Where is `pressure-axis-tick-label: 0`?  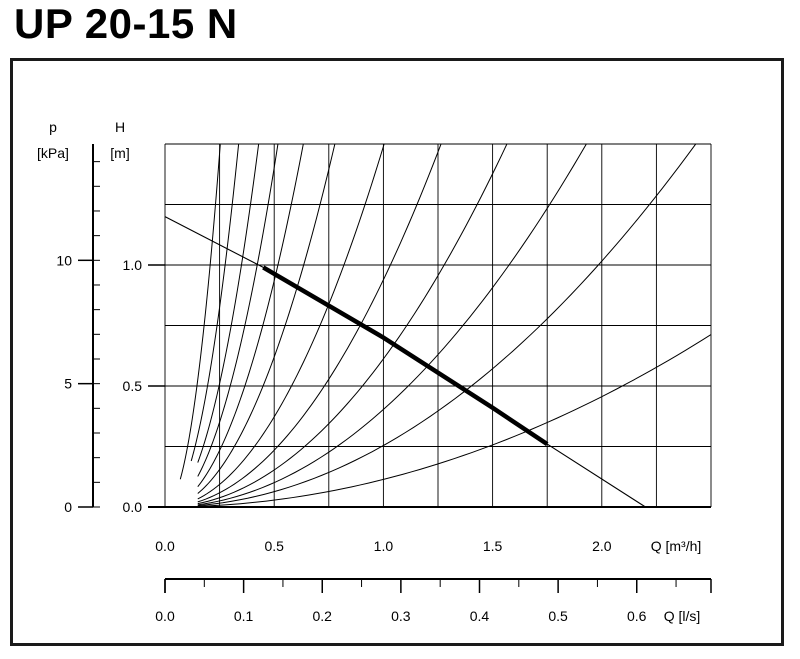 pressure-axis-tick-label: 0 is located at coordinates (68, 507).